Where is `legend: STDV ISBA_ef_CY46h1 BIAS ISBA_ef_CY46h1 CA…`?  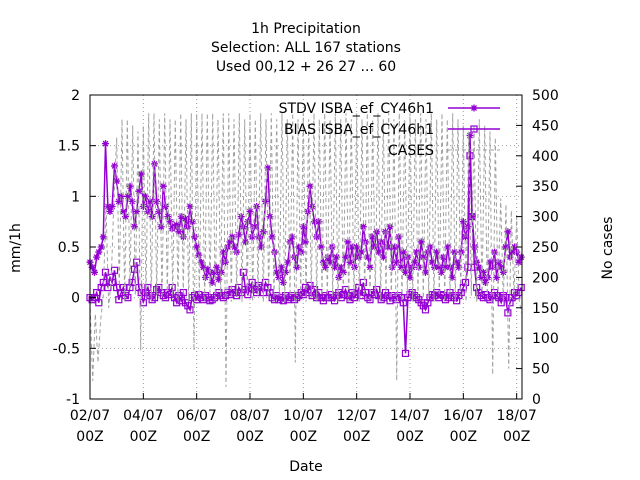
legend: STDV ISBA_ef_CY46h1 BIAS ISBA_ef_CY46h1 CA… is located at coordinates (389, 130).